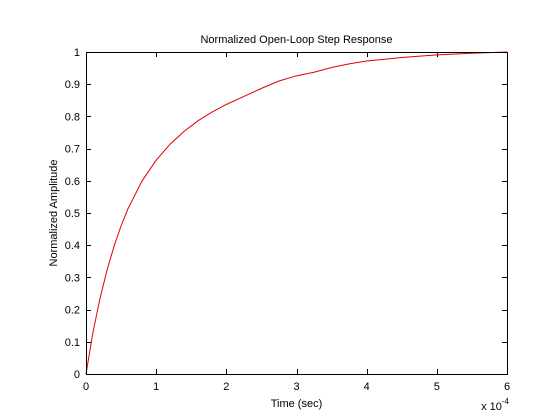 The image size is (560, 420). I want to click on x-axis-multiplier: x 10-4, so click(495, 405).